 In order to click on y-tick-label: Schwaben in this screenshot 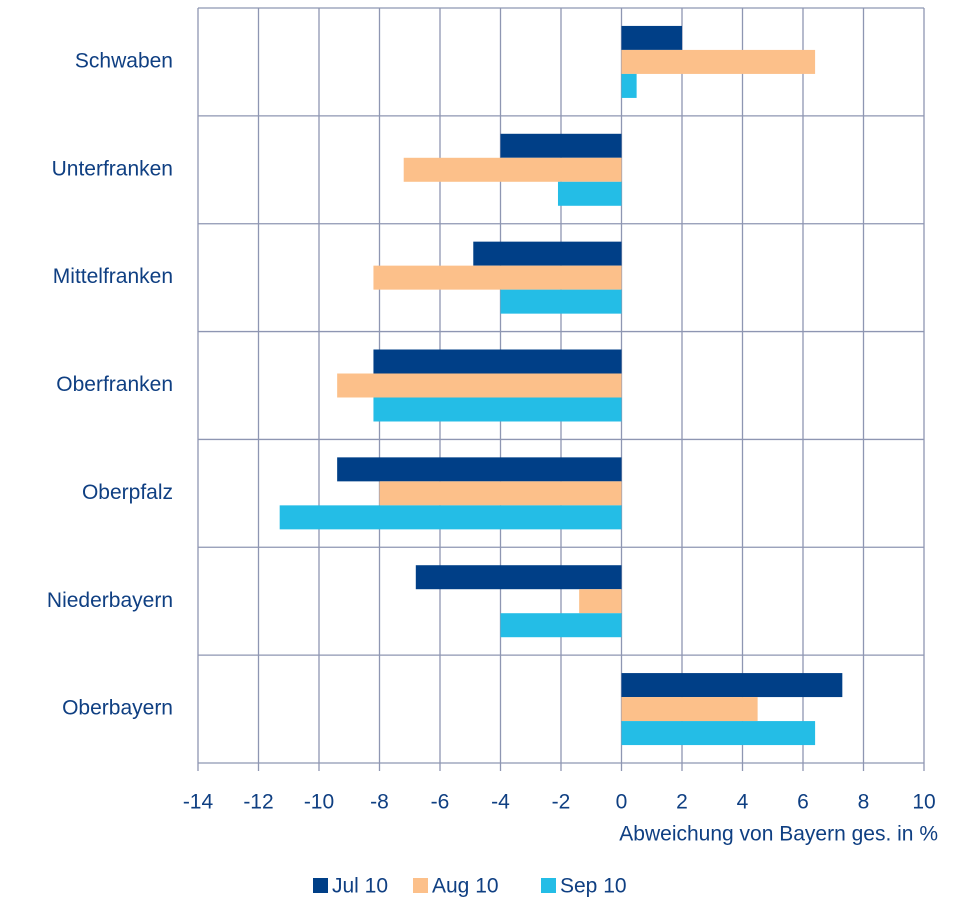, I will do `click(124, 60)`.